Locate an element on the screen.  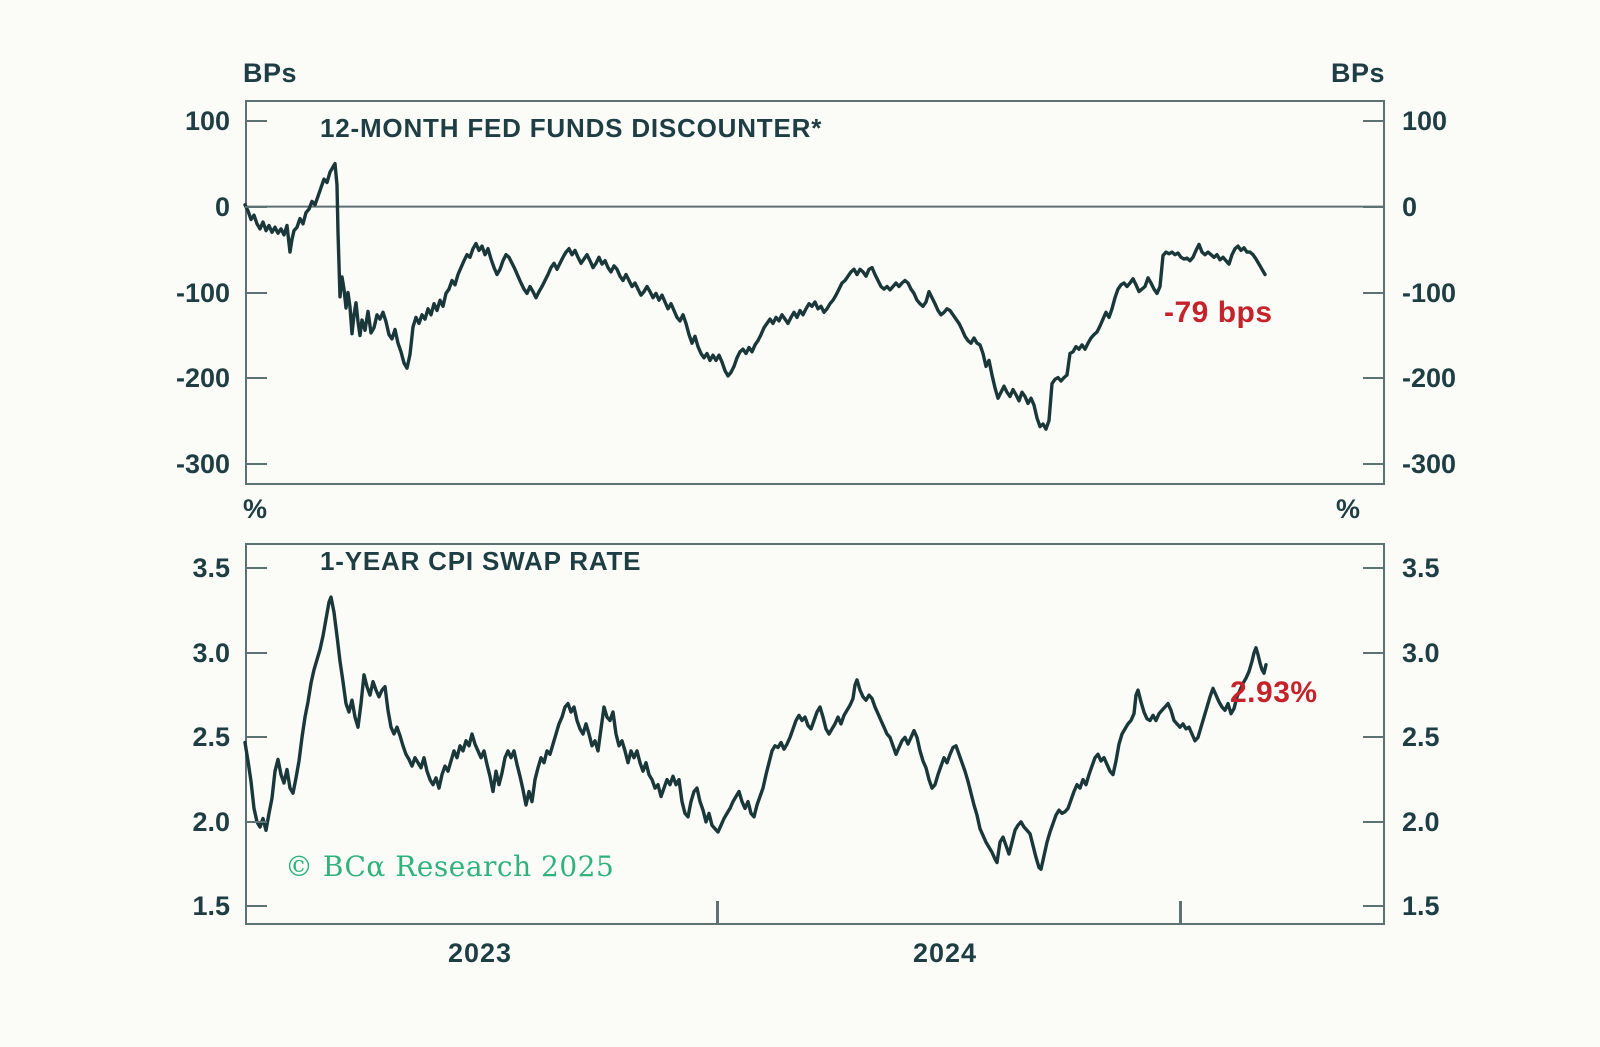
bottom-ytick-label-right: 3.0 is located at coordinates (1421, 652).